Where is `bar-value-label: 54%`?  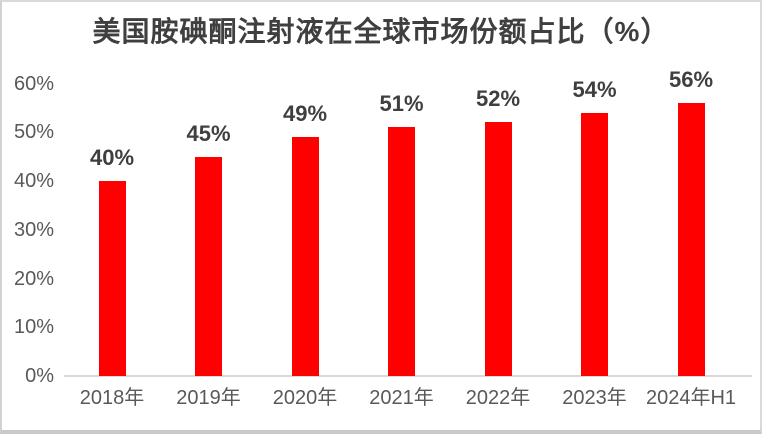 bar-value-label: 54% is located at coordinates (594, 89).